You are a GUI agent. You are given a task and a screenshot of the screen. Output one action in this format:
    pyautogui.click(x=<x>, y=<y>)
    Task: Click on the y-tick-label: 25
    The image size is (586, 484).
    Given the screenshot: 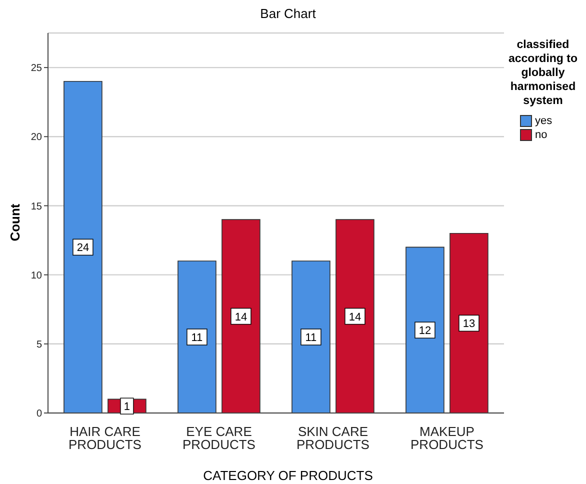 What is the action you would take?
    pyautogui.click(x=36, y=68)
    